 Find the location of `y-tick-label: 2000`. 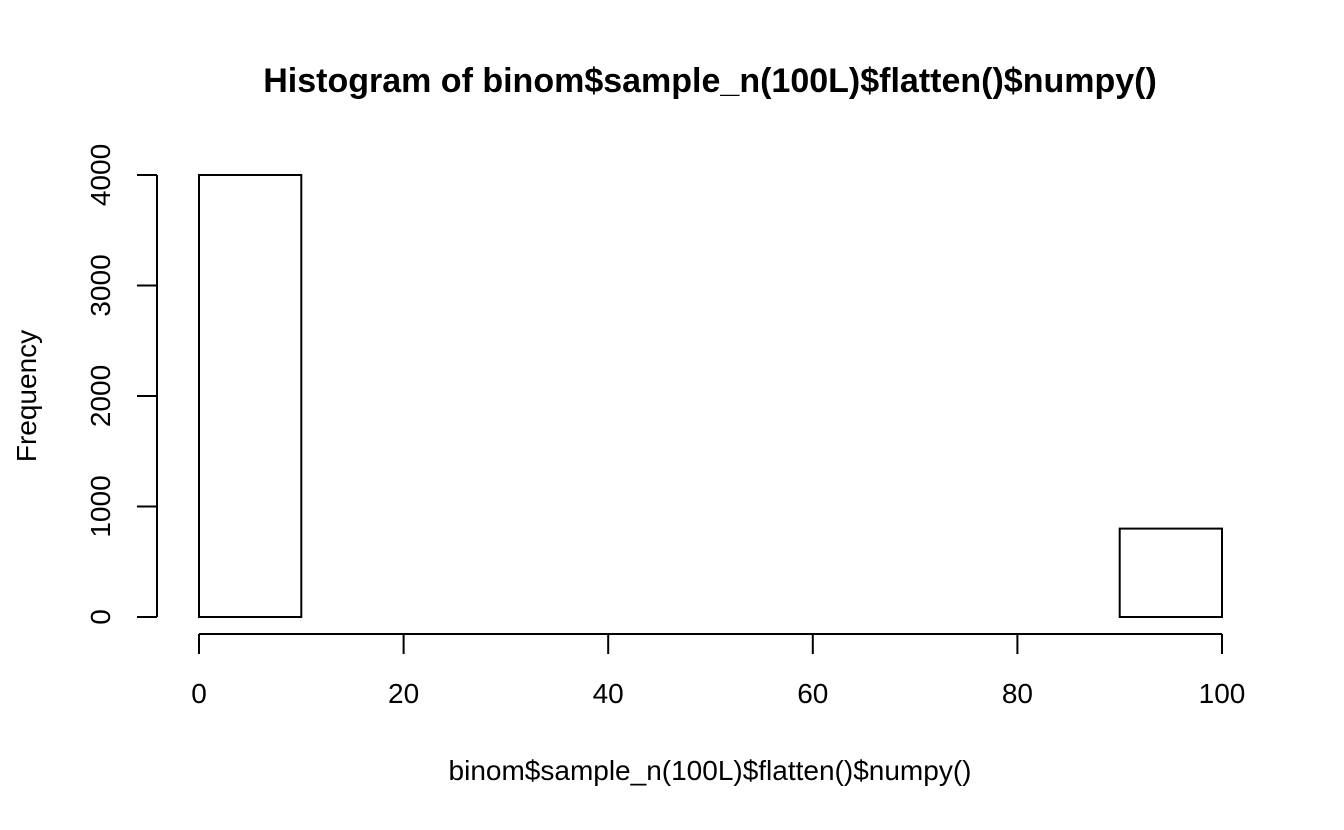

y-tick-label: 2000 is located at coordinates (100, 396).